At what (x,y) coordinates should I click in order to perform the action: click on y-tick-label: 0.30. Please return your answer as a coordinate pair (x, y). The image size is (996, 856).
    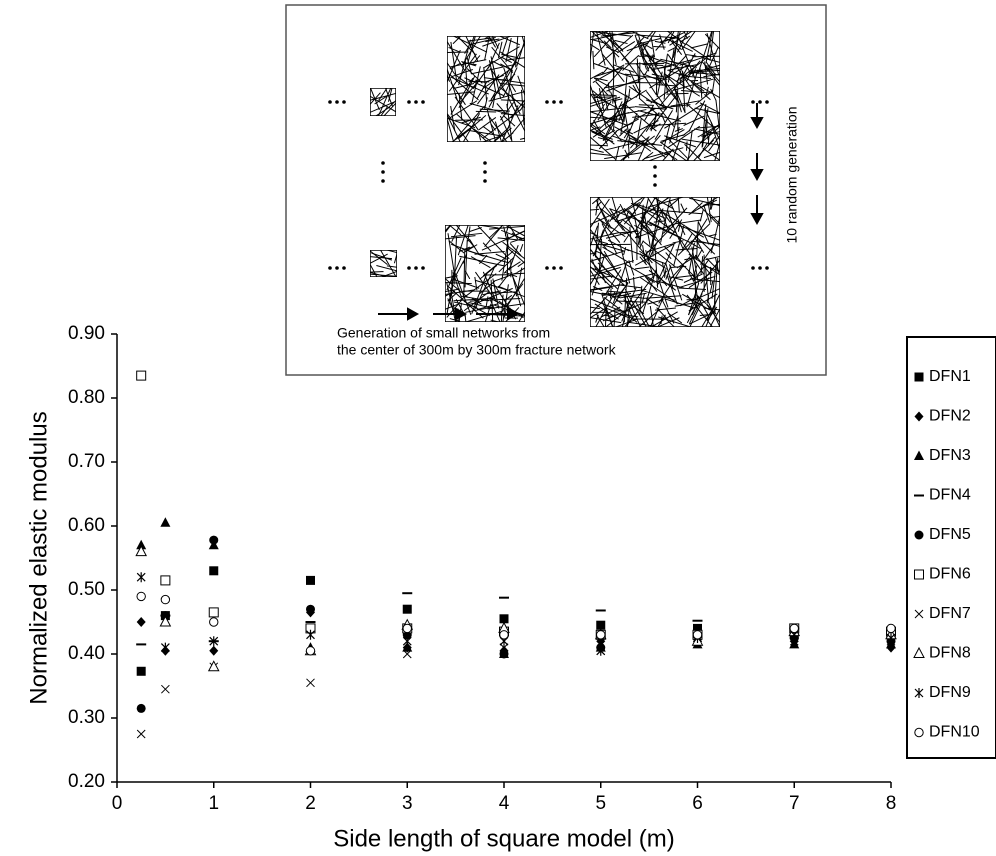
    Looking at the image, I should click on (86, 717).